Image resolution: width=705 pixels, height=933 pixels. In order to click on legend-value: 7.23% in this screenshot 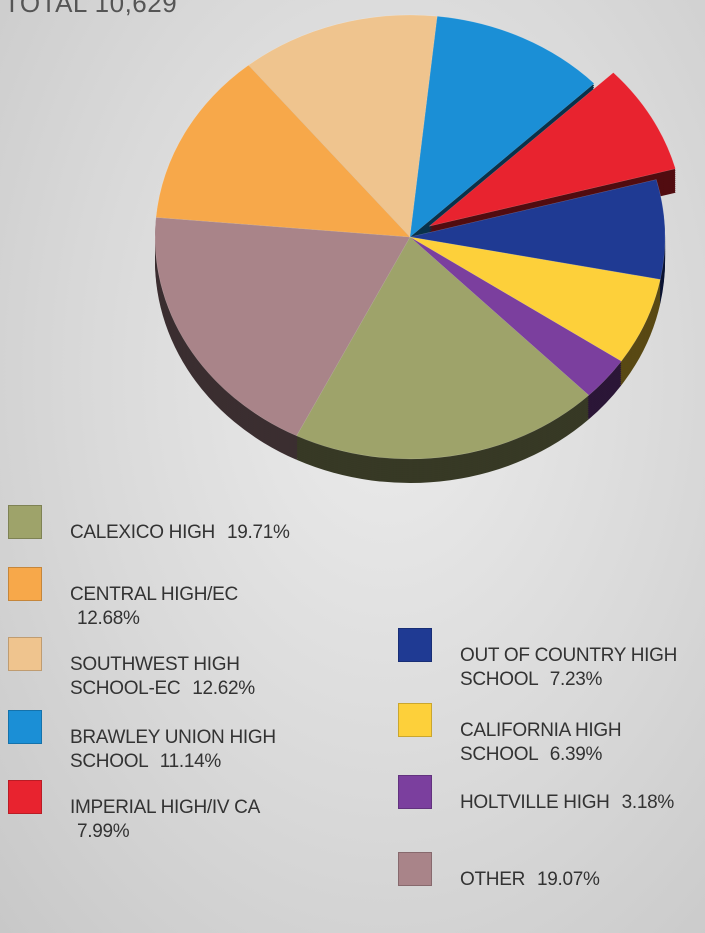, I will do `click(576, 679)`.